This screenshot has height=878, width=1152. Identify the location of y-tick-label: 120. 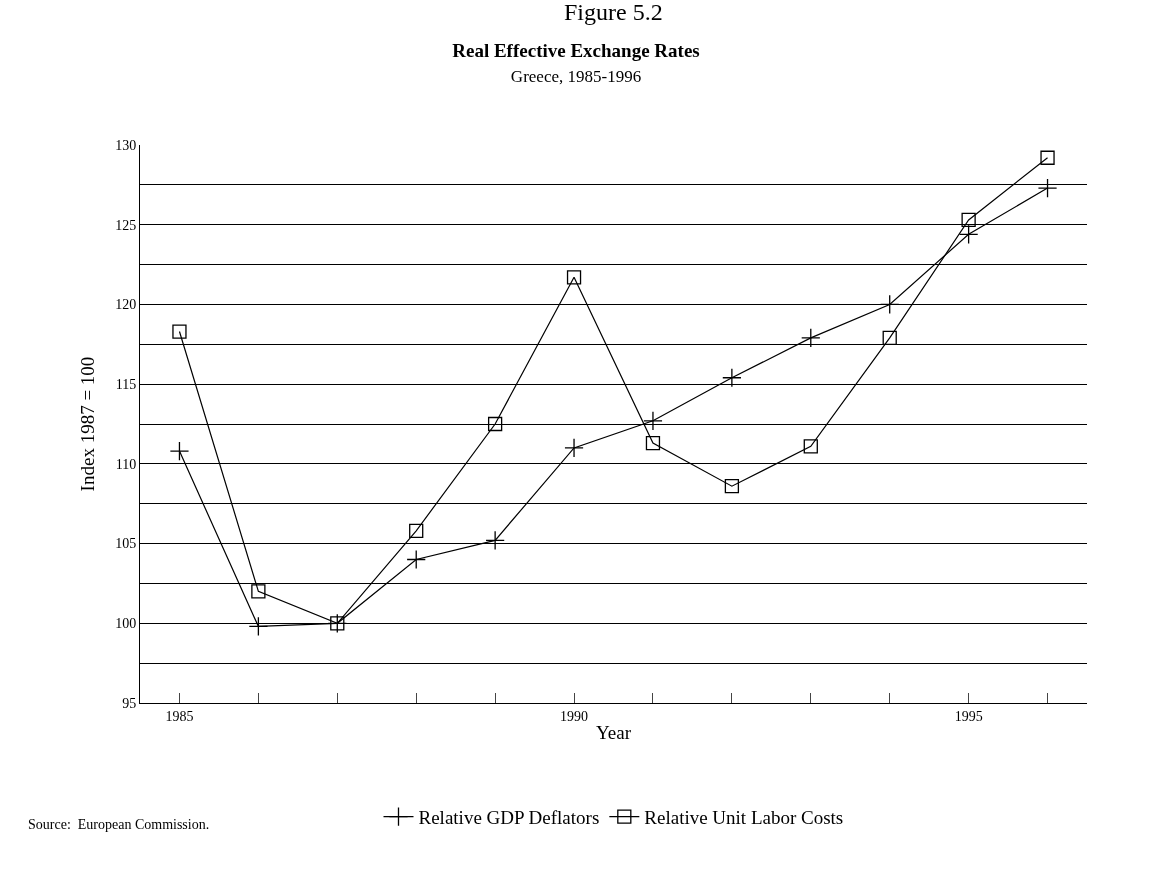
(126, 305).